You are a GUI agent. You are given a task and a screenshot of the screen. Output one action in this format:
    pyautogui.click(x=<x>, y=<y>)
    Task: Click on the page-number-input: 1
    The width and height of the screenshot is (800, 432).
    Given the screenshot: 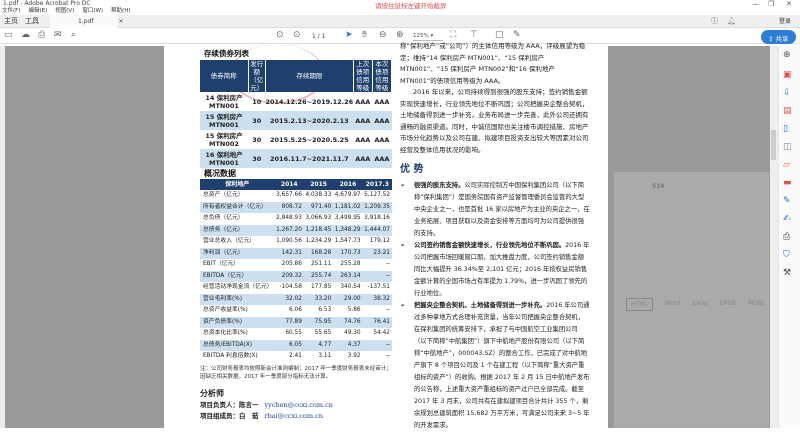 What is the action you would take?
    pyautogui.click(x=314, y=36)
    